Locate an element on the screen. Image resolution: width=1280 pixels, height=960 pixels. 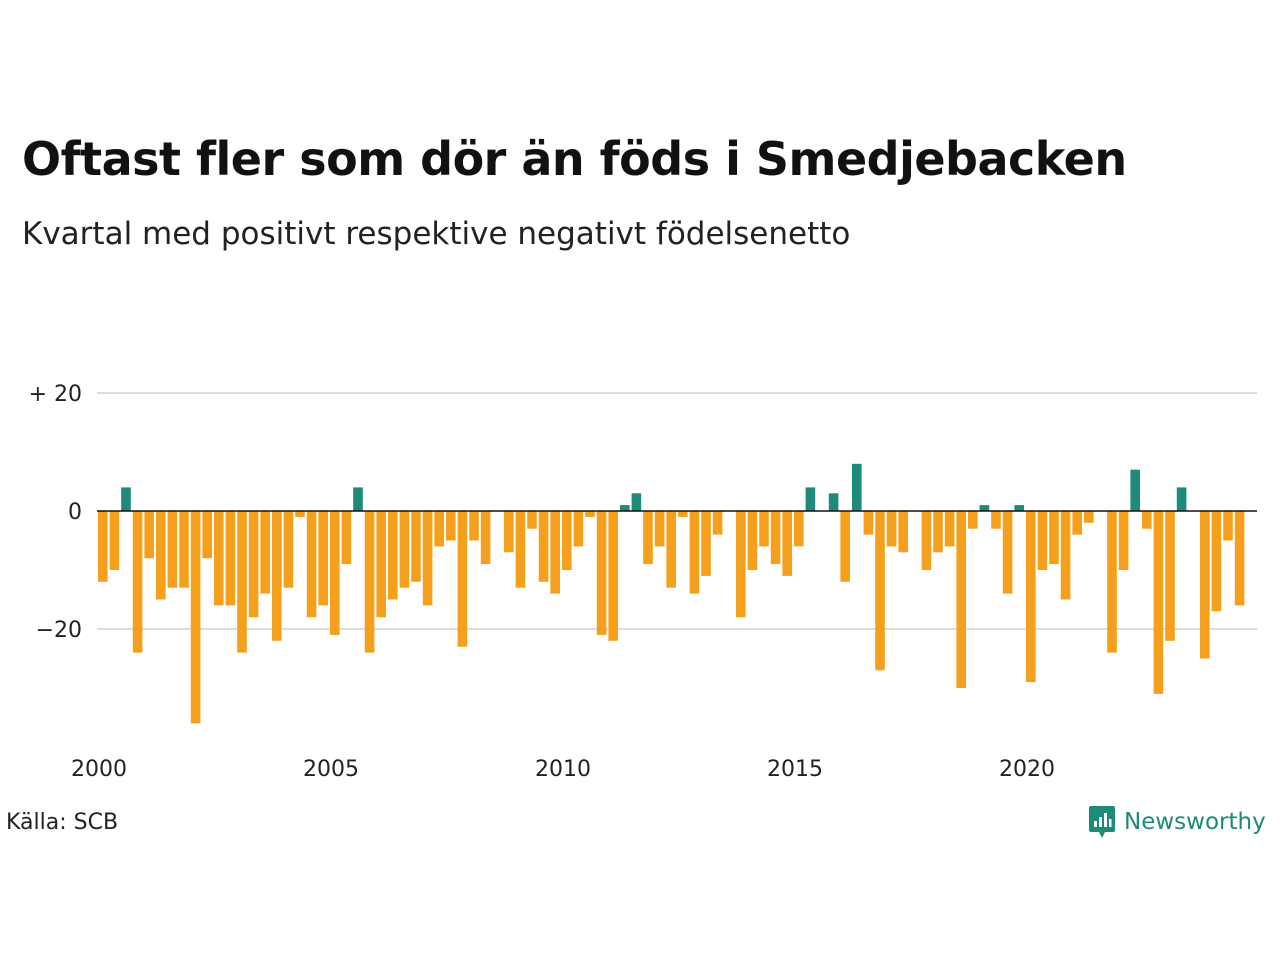
y-tick-label: −20 is located at coordinates (59, 630).